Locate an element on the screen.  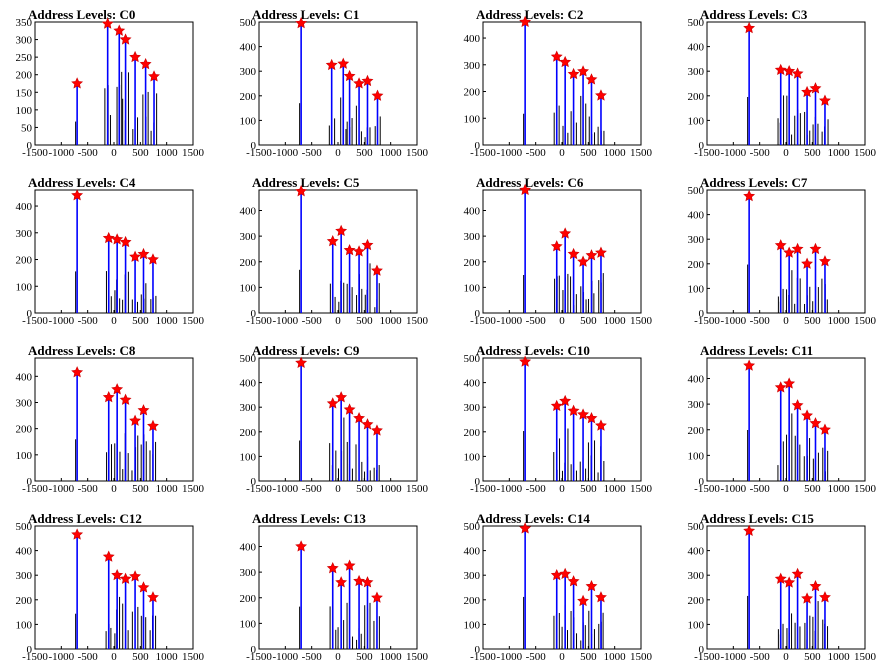
panel-title: Address Levels: C9 is located at coordinates (306, 350).